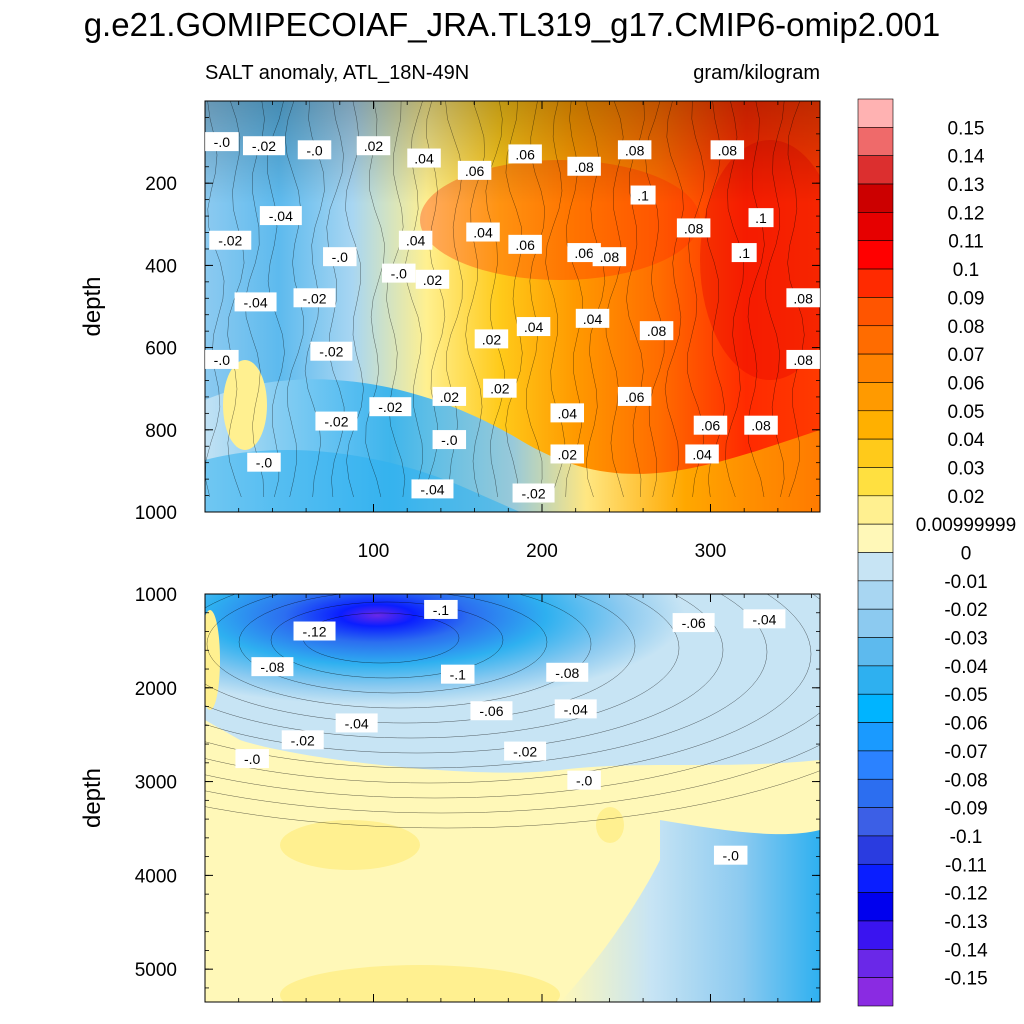 The image size is (1024, 1024). Describe the element at coordinates (966, 440) in the screenshot. I see `colorbar-label: 0.04` at that location.